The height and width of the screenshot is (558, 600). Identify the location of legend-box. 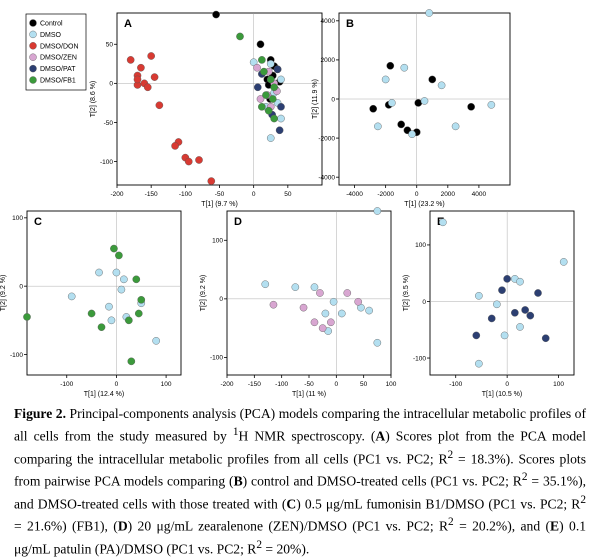
(56, 52).